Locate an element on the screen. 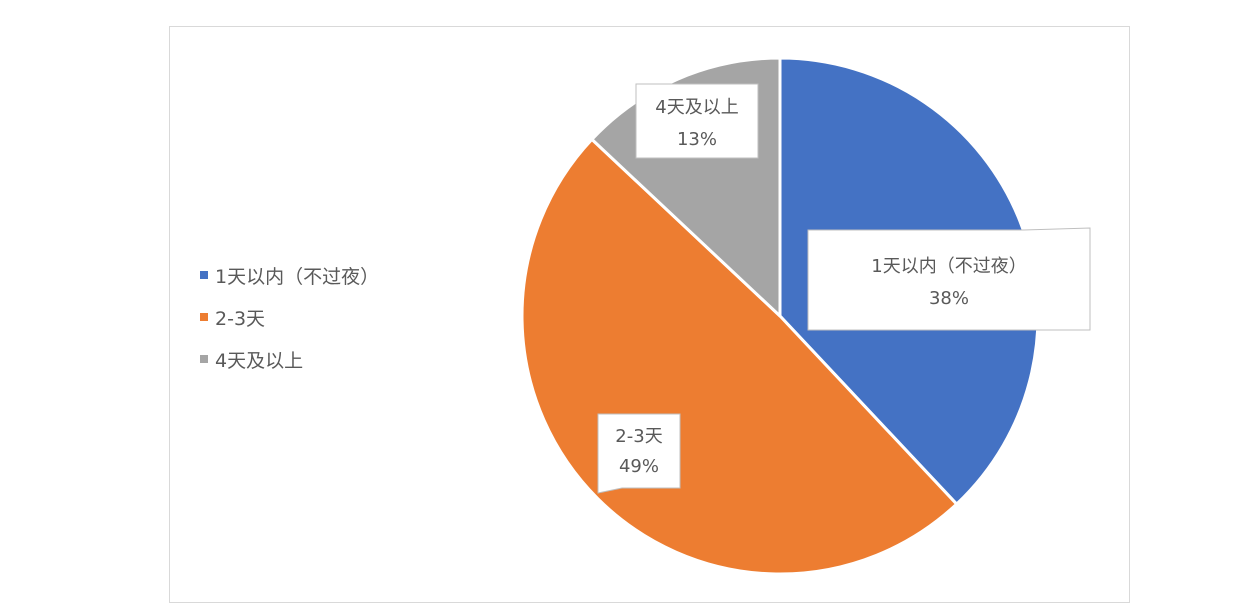 The image size is (1243, 610). callout-3-value: 13% is located at coordinates (697, 139).